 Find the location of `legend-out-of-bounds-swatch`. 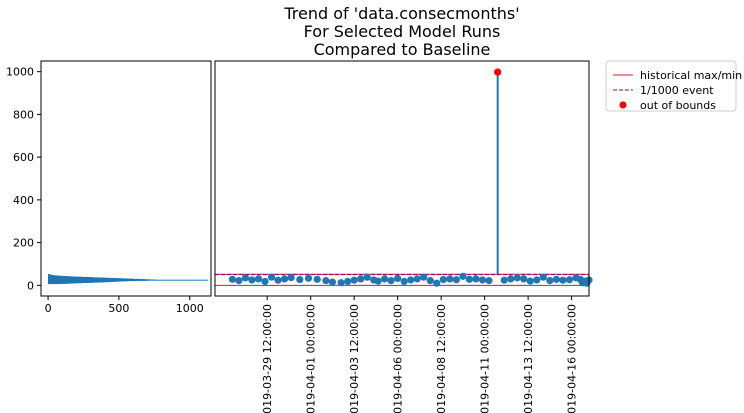

legend-out-of-bounds-swatch is located at coordinates (623, 105).